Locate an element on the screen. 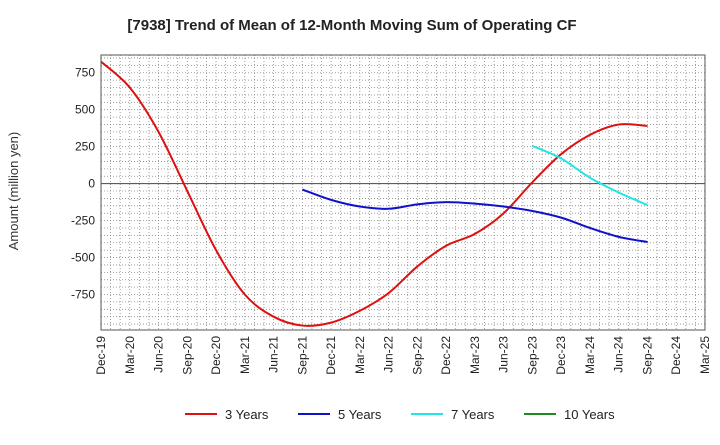  x-tick-label: Mar-20 is located at coordinates (130, 355).